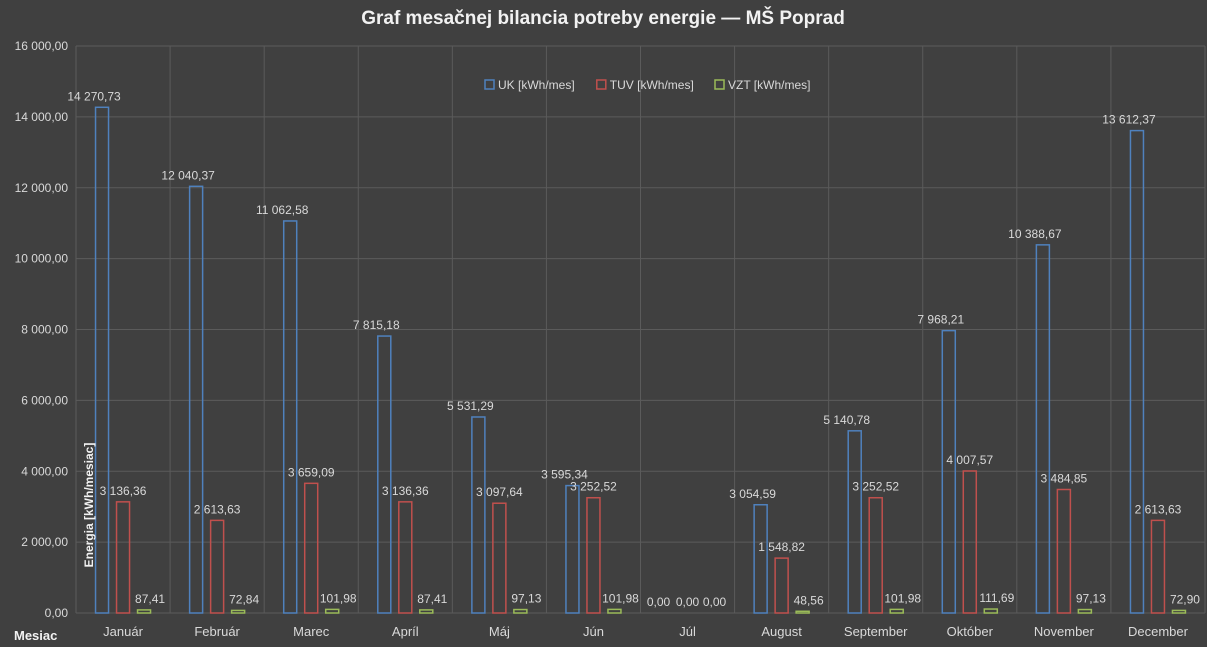 Image resolution: width=1207 pixels, height=647 pixels. Describe the element at coordinates (1185, 599) in the screenshot. I see `bar-value-label: 72,90` at that location.